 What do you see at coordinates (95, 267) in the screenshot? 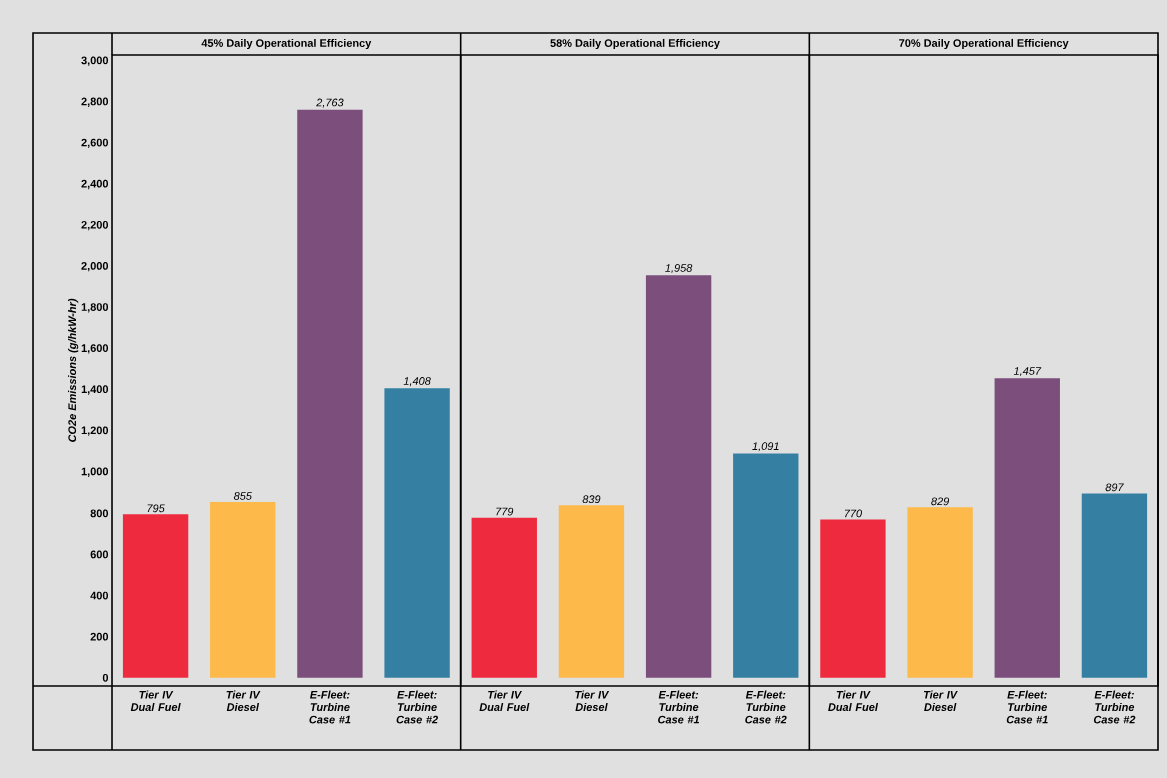
I see `y-tick-label: 2,000` at bounding box center [95, 267].